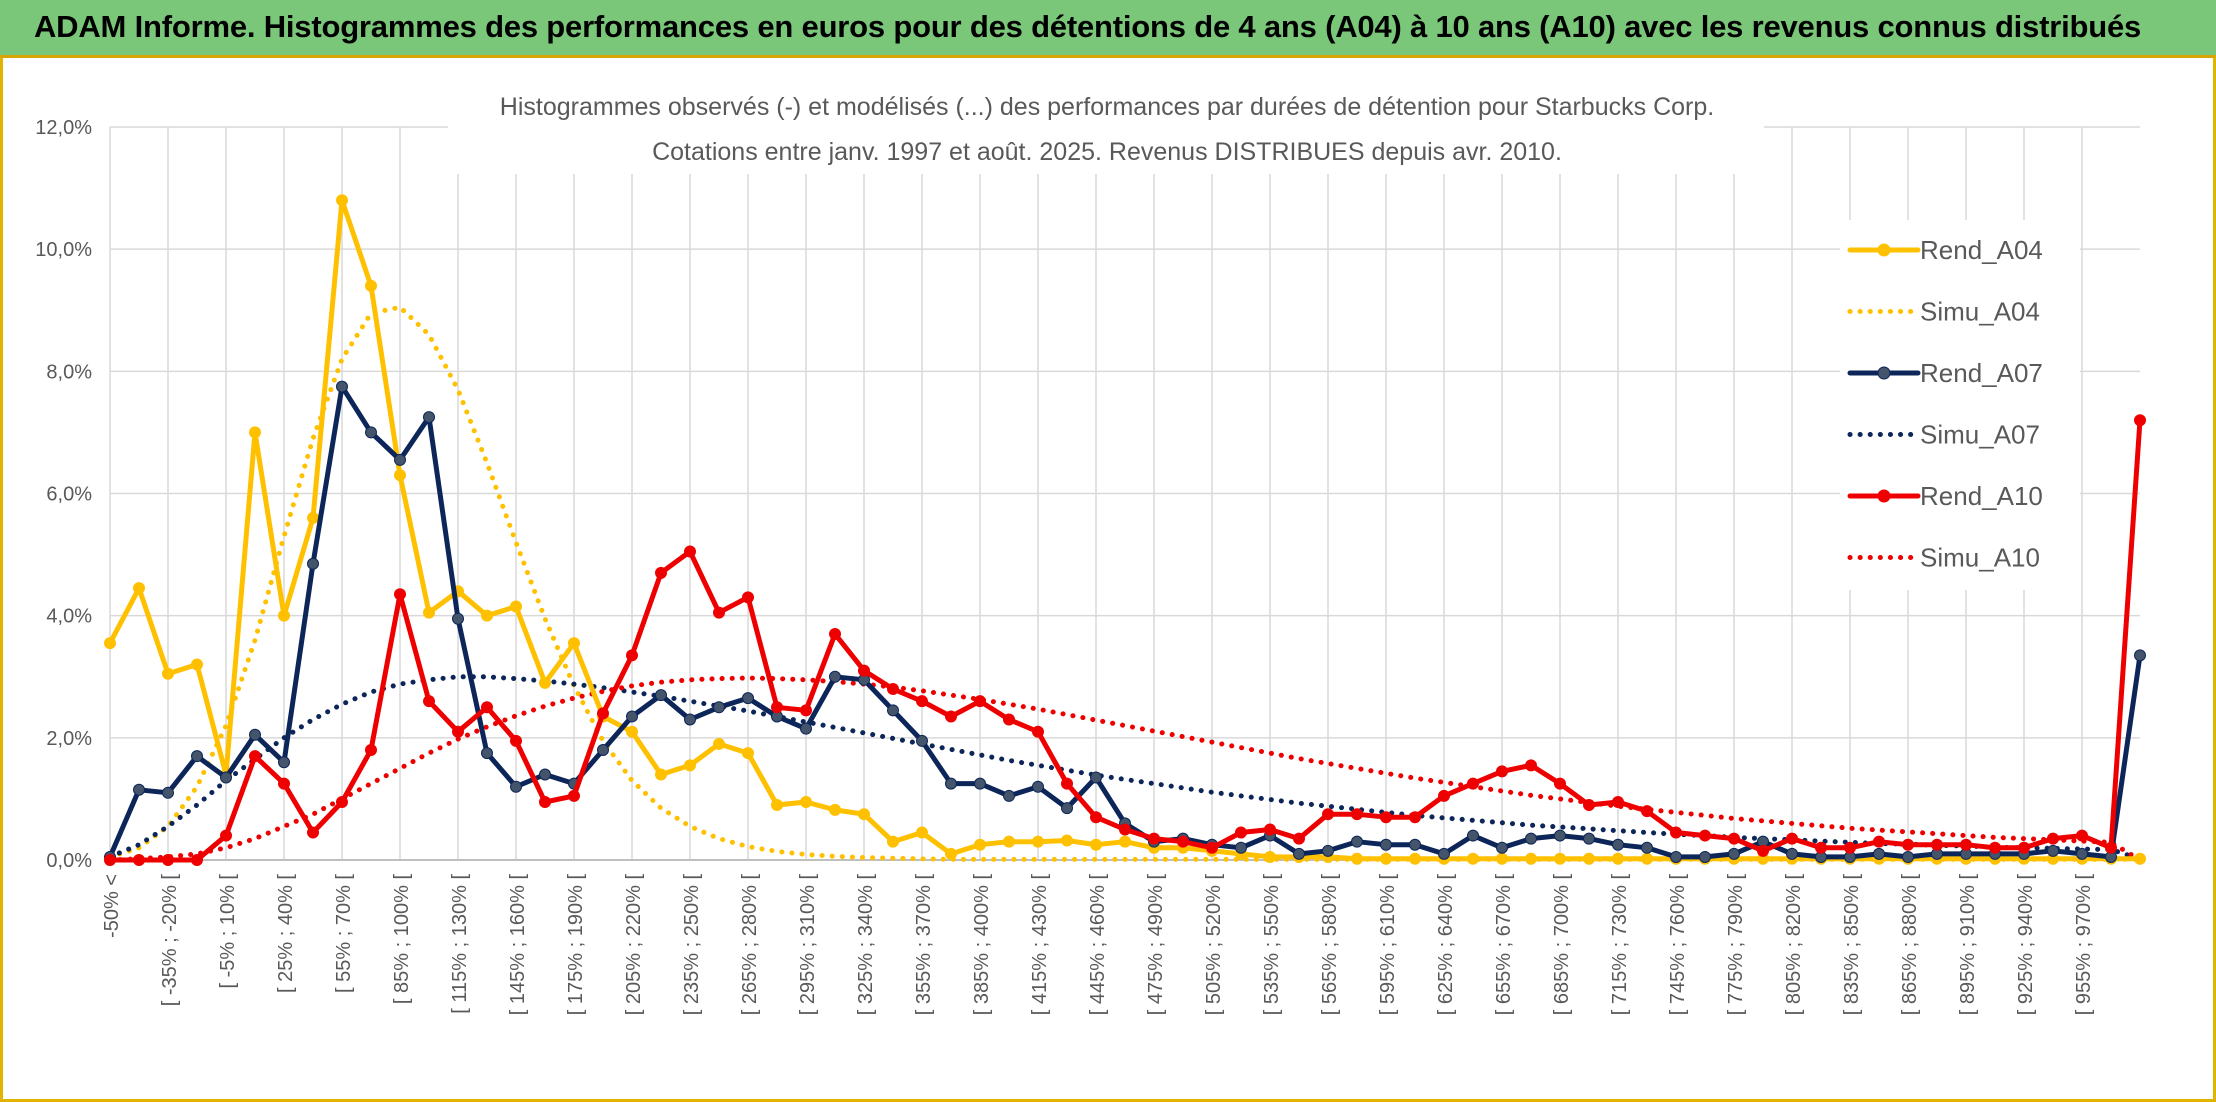 This screenshot has height=1102, width=2216. Describe the element at coordinates (69, 495) in the screenshot. I see `y-tick-label: 6,0%` at that location.